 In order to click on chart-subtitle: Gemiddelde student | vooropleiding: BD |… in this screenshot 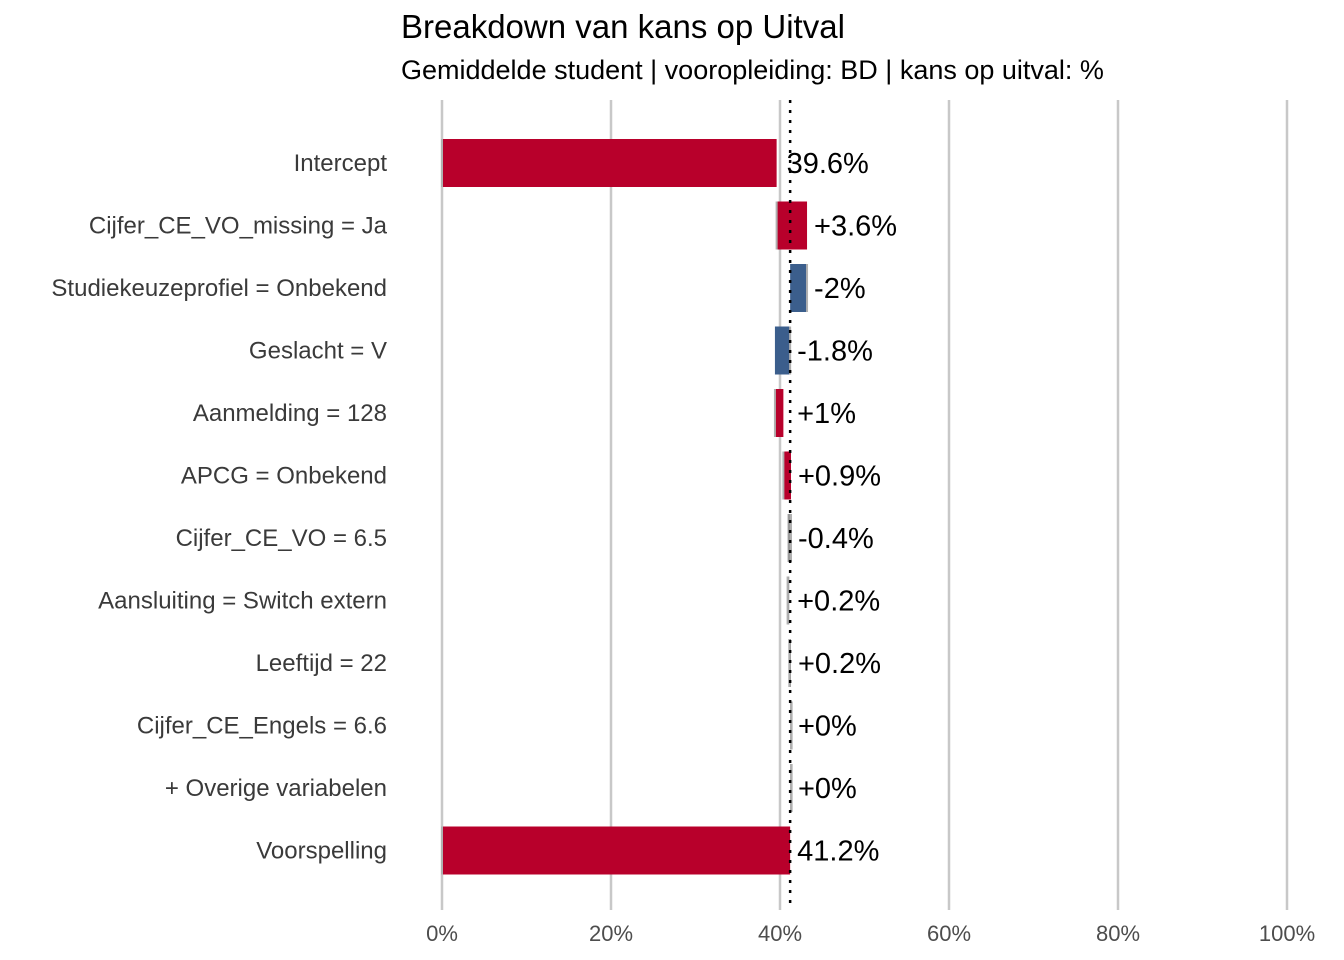, I will do `click(752, 70)`.